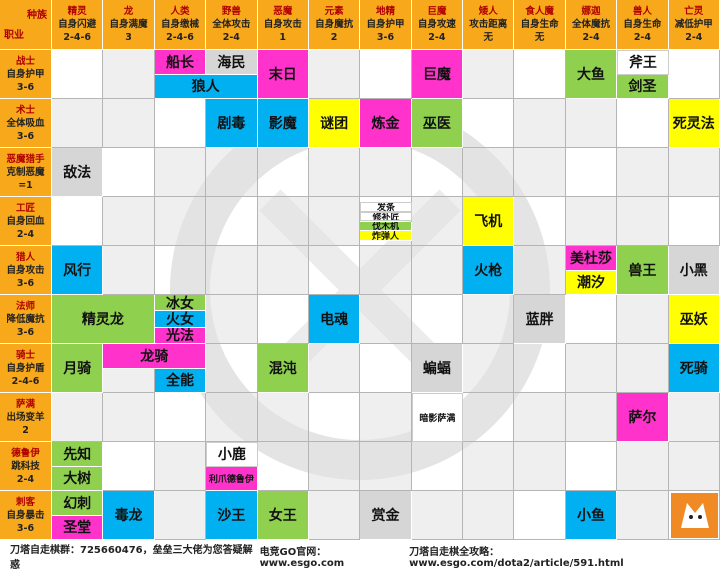 The height and width of the screenshot is (571, 720). Describe the element at coordinates (283, 123) in the screenshot. I see `hero-cell: 影魔` at that location.